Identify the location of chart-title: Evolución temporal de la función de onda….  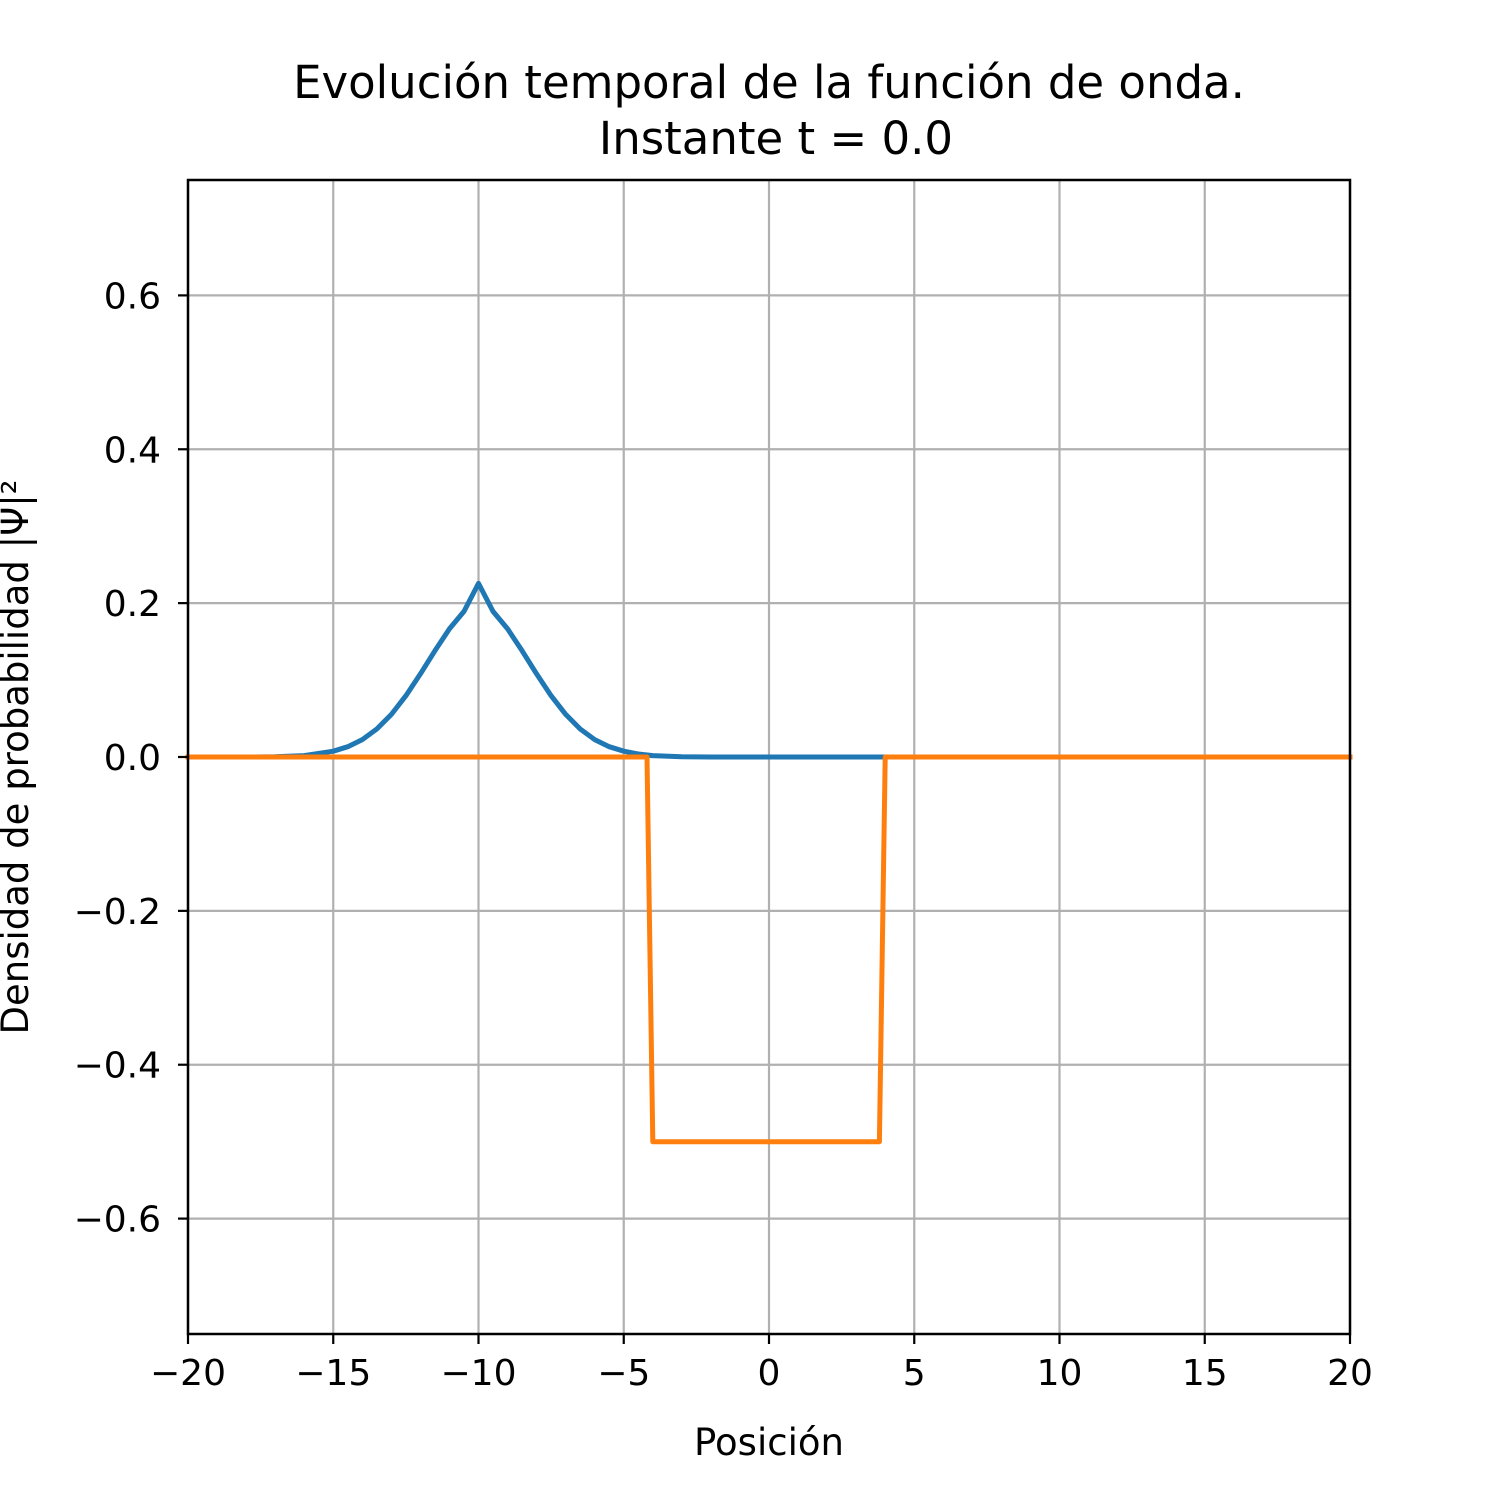
(769, 82).